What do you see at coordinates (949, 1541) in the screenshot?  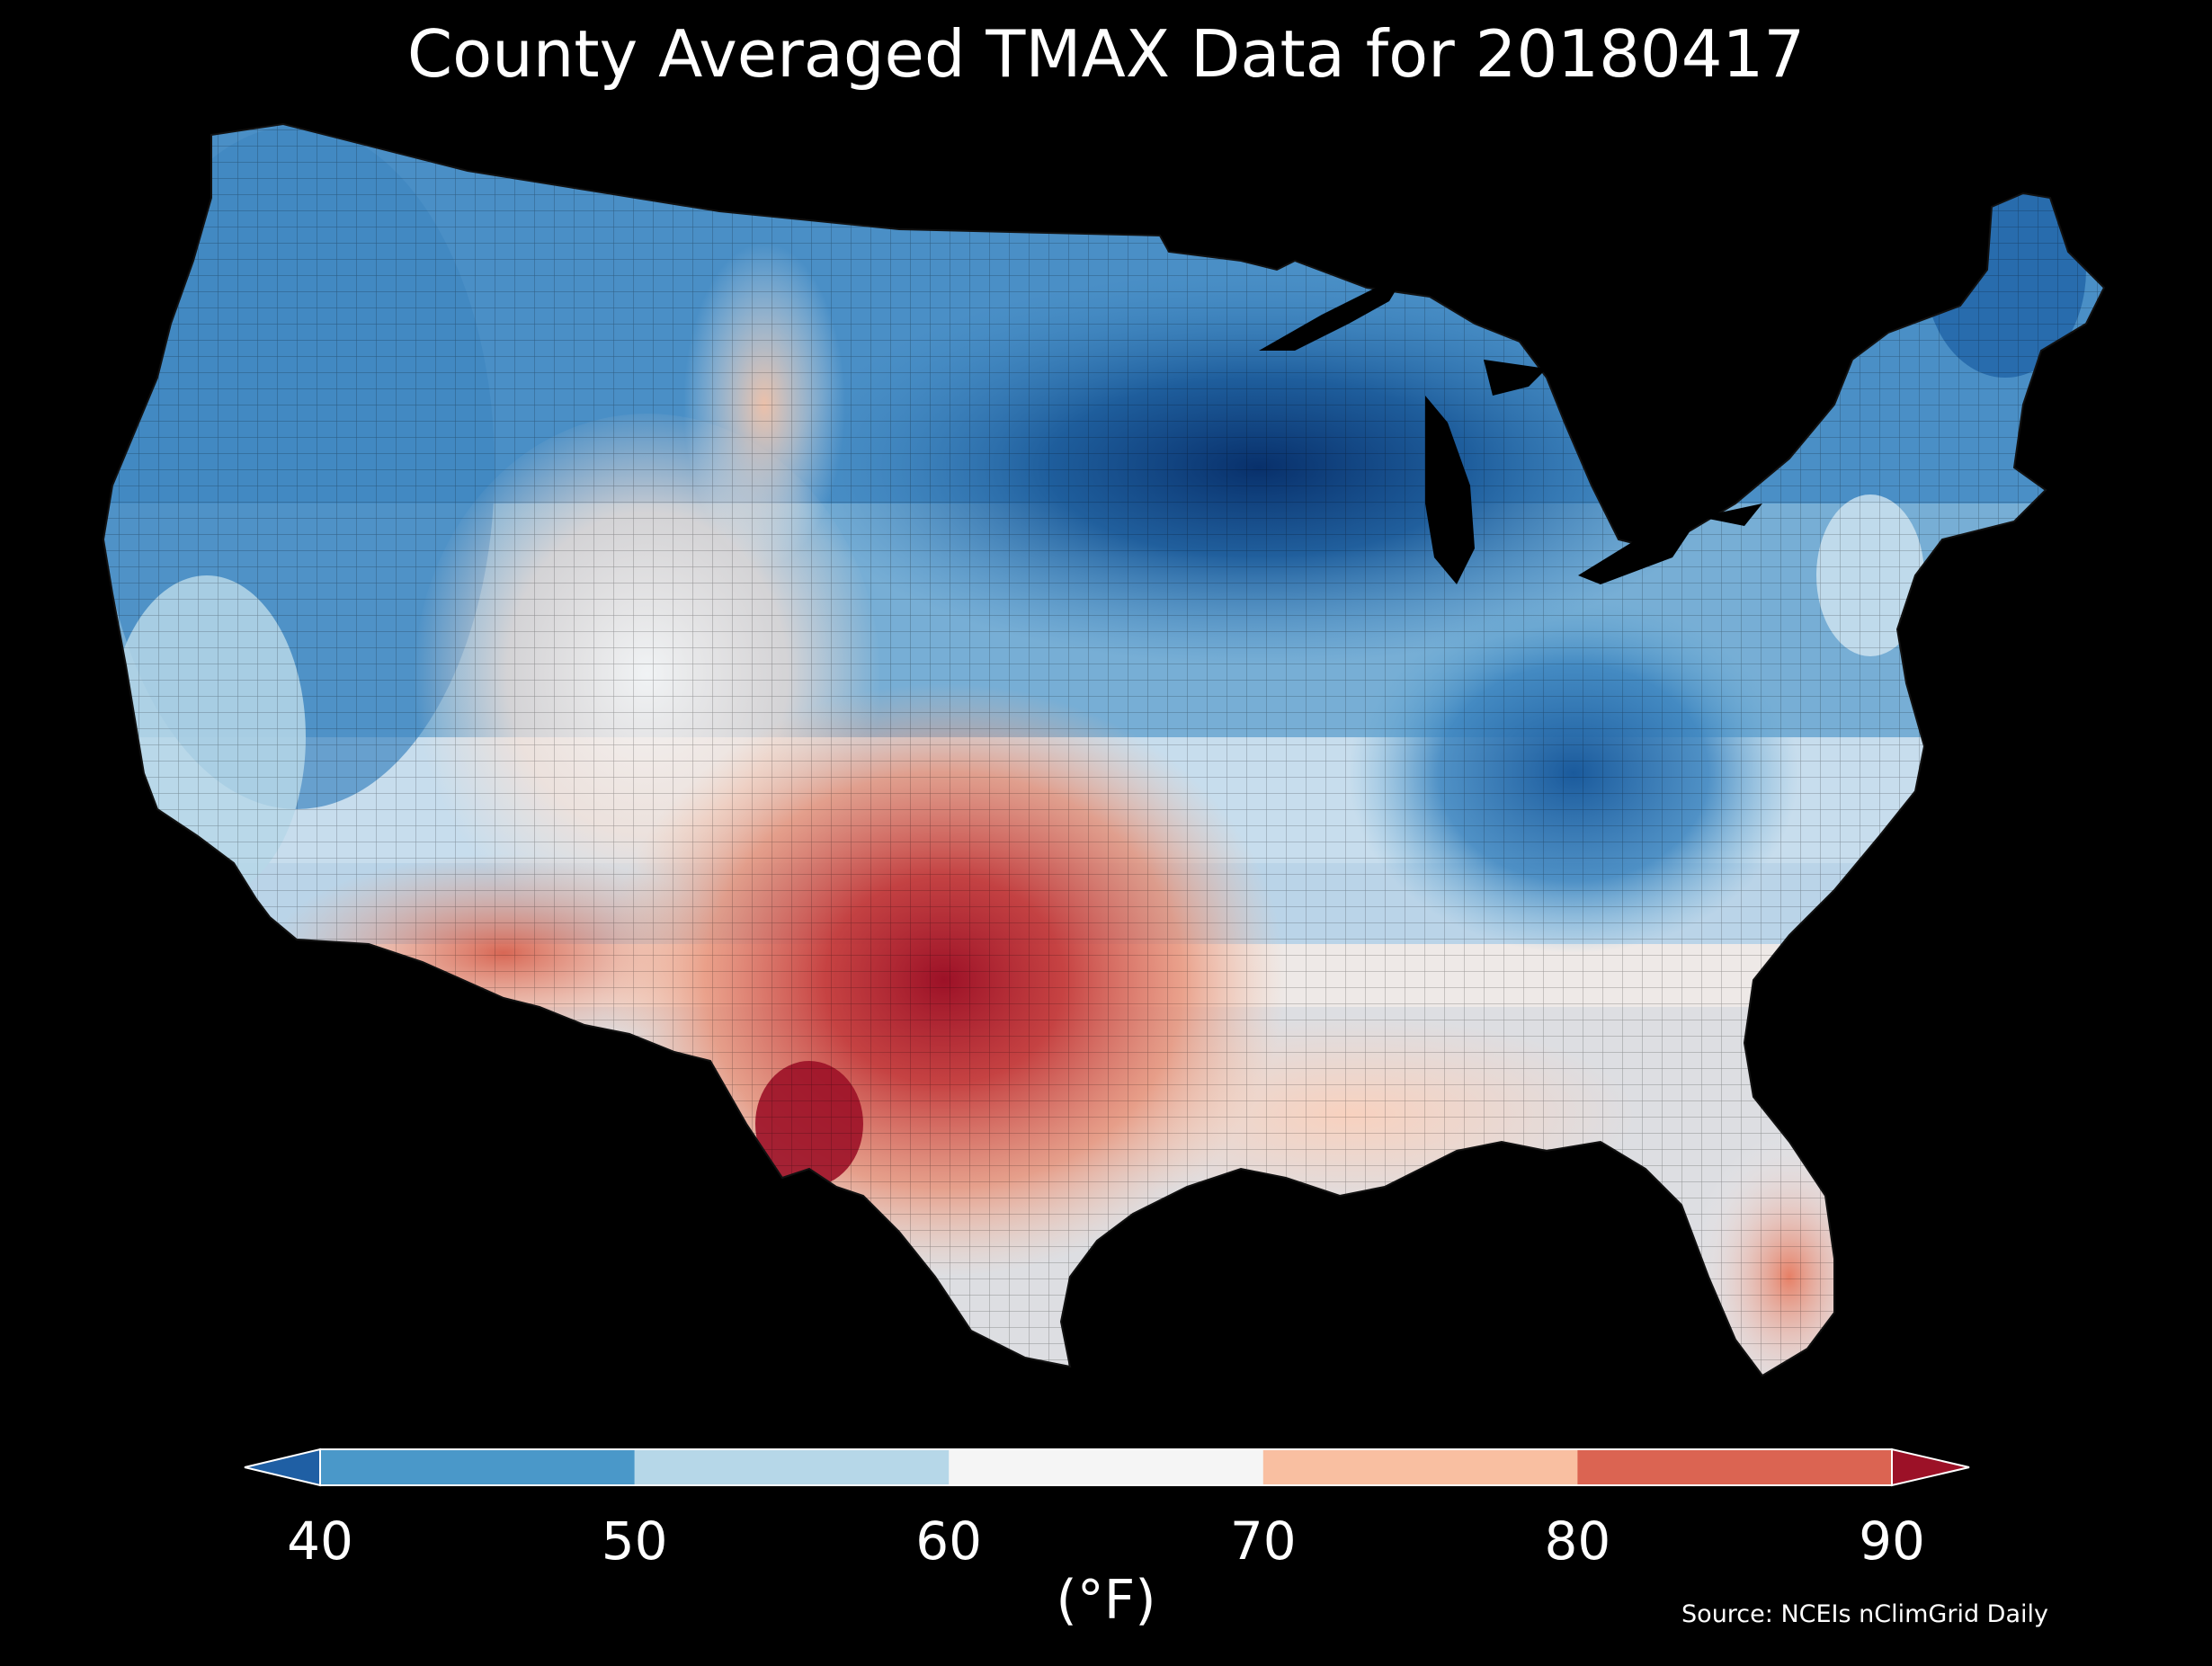 I see `colorbar-tick-60: 60` at bounding box center [949, 1541].